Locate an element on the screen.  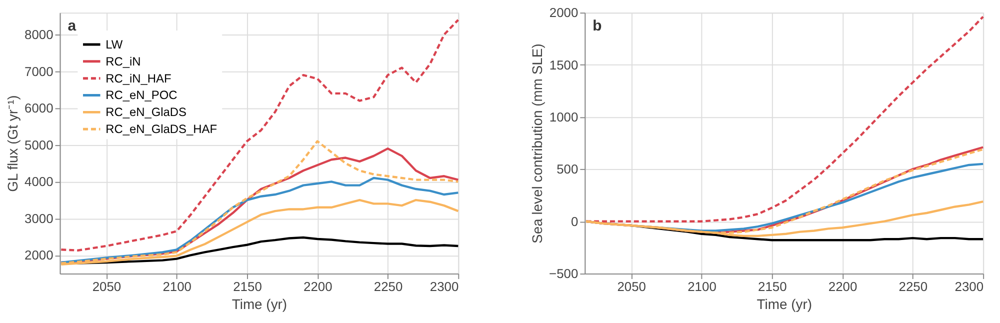
annotation: b is located at coordinates (597, 26).